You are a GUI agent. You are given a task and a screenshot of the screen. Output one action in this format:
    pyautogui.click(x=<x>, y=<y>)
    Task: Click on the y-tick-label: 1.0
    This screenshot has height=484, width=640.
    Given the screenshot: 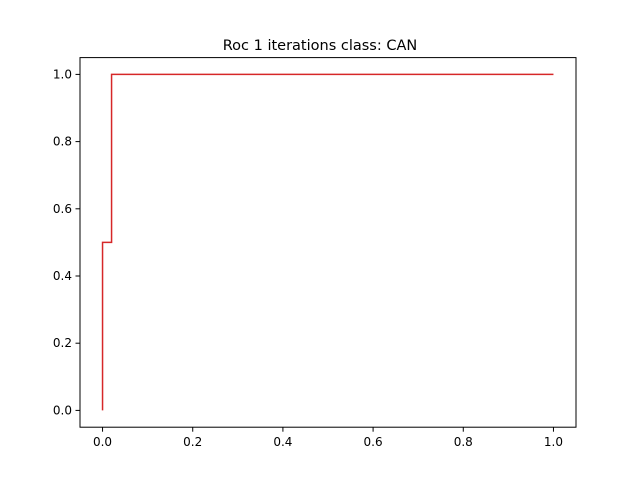 What is the action you would take?
    pyautogui.click(x=62, y=74)
    